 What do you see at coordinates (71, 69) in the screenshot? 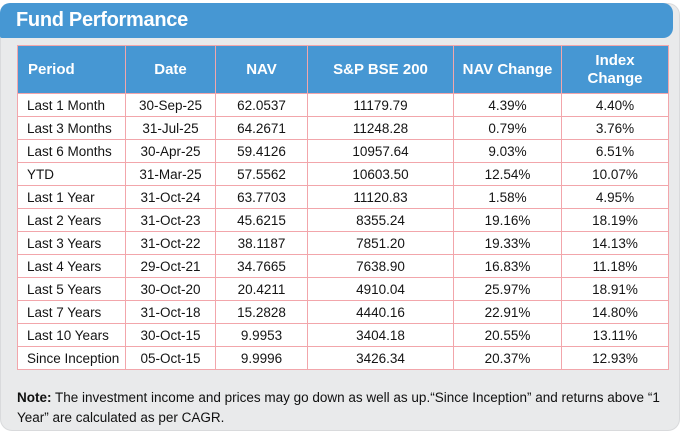
I see `column-header-period: Period` at bounding box center [71, 69].